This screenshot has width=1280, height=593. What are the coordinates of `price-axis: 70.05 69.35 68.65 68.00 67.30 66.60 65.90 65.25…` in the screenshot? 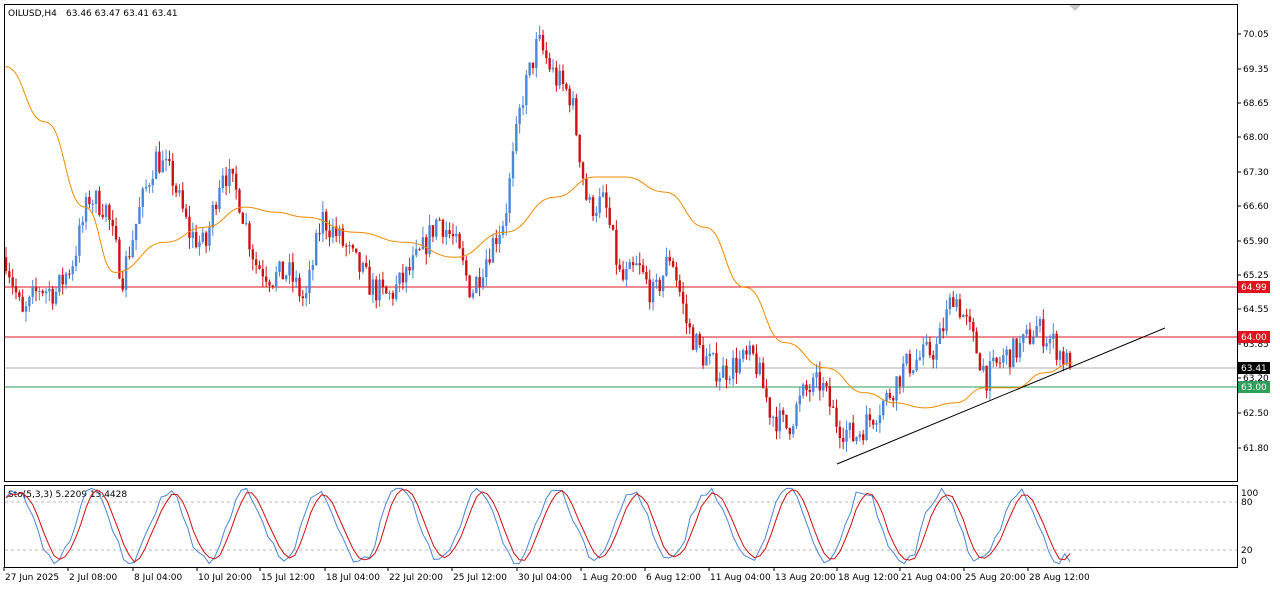 It's located at (1253, 242).